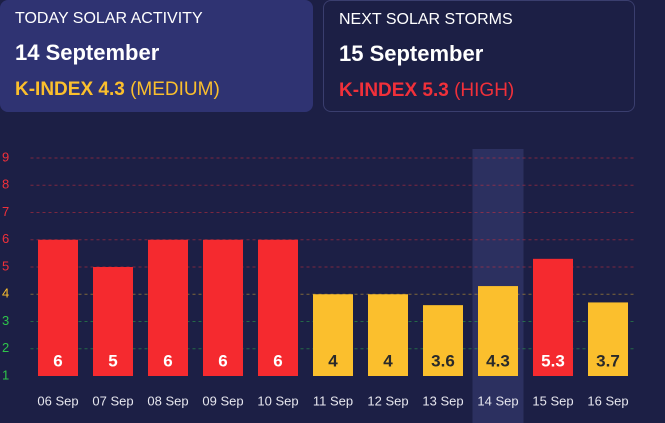 The height and width of the screenshot is (423, 665). I want to click on x-tick-label: 14 Sep, so click(497, 400).